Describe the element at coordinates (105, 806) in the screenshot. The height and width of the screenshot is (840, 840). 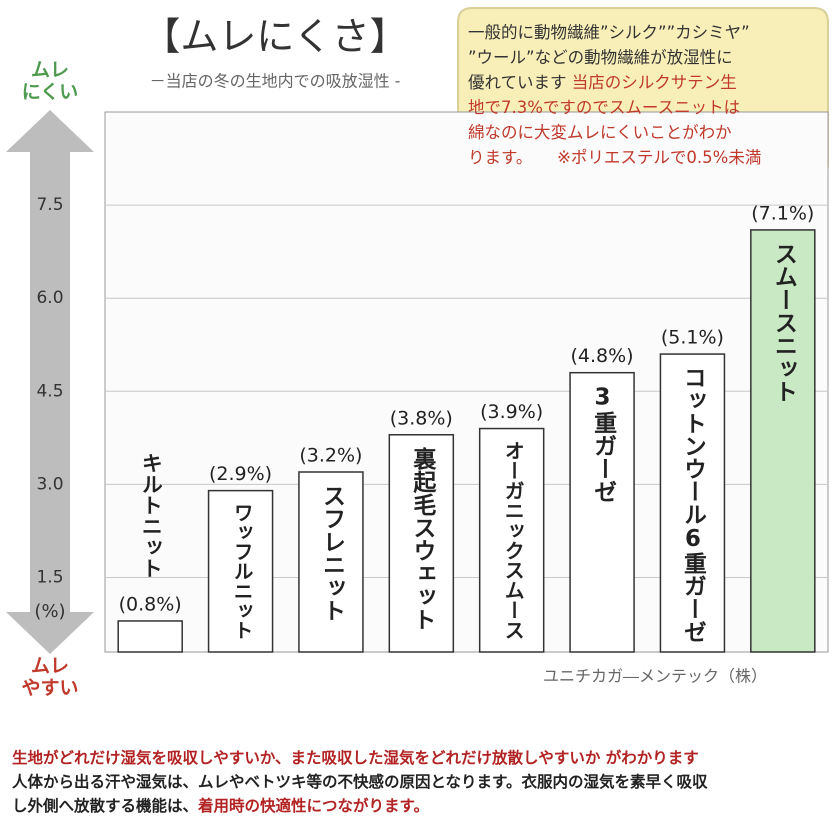
I see `text-segment: し外側へ放散する機能は、` at that location.